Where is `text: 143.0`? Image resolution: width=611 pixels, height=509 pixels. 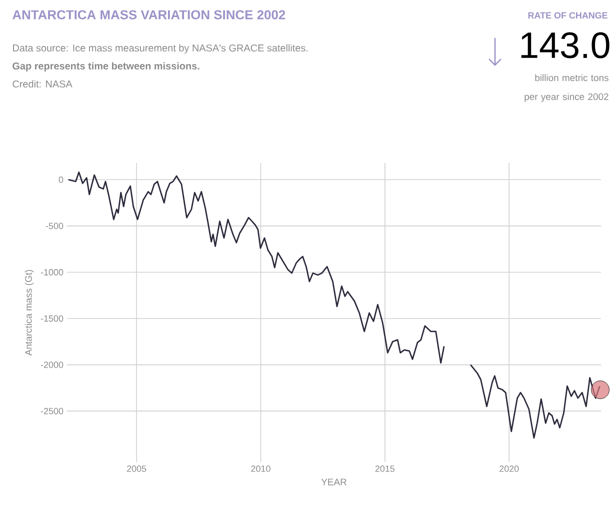
text: 143.0 is located at coordinates (565, 45).